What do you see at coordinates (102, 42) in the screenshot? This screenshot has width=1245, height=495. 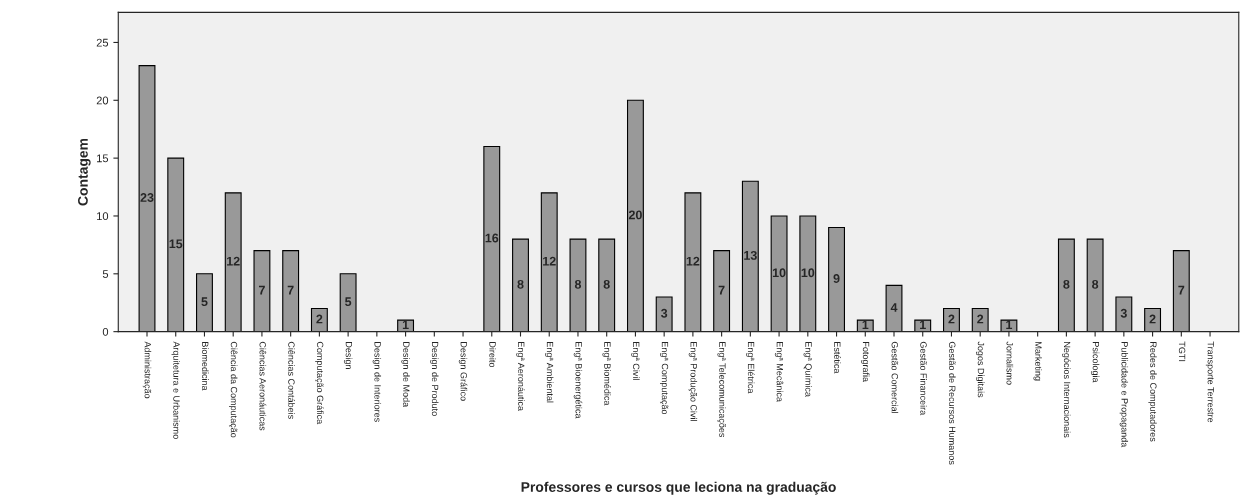 I see `y-tick-label: 25` at bounding box center [102, 42].